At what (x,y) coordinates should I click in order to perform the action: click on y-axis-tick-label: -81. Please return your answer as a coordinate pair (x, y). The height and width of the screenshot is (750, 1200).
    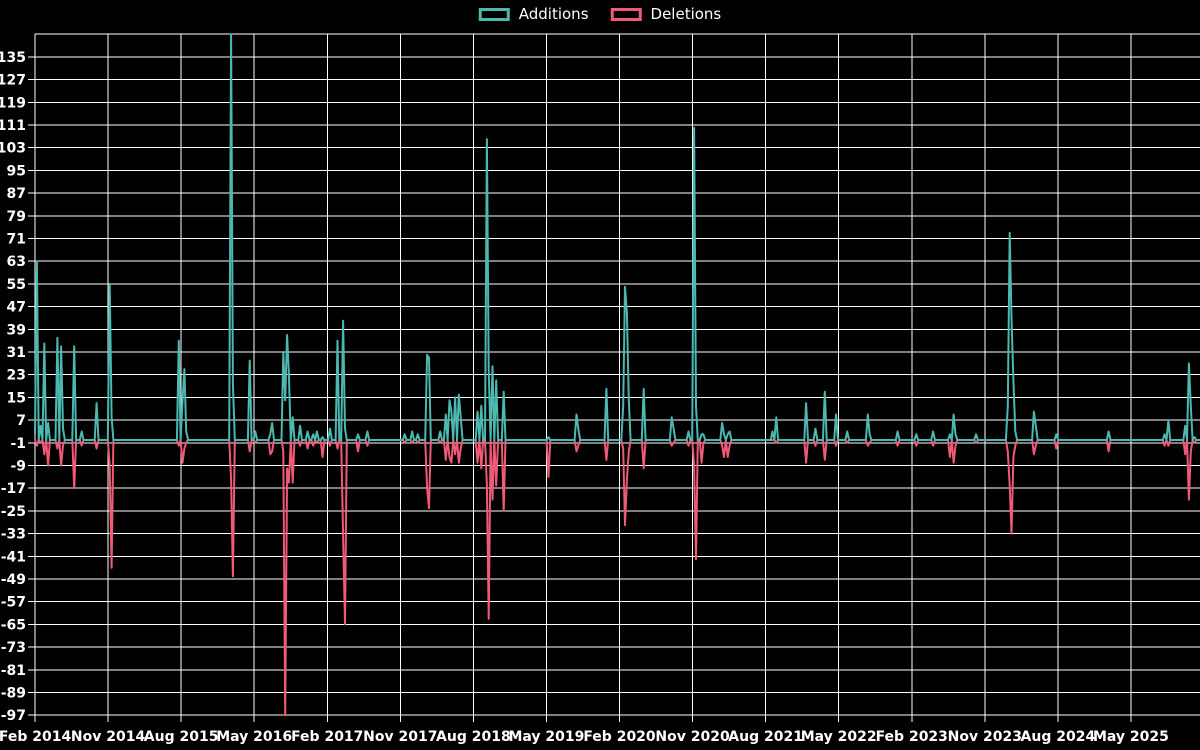
    Looking at the image, I should click on (13, 671).